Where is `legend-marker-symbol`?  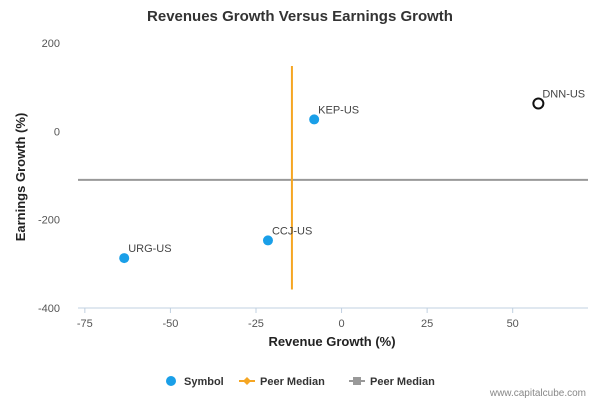
legend-marker-symbol is located at coordinates (171, 381).